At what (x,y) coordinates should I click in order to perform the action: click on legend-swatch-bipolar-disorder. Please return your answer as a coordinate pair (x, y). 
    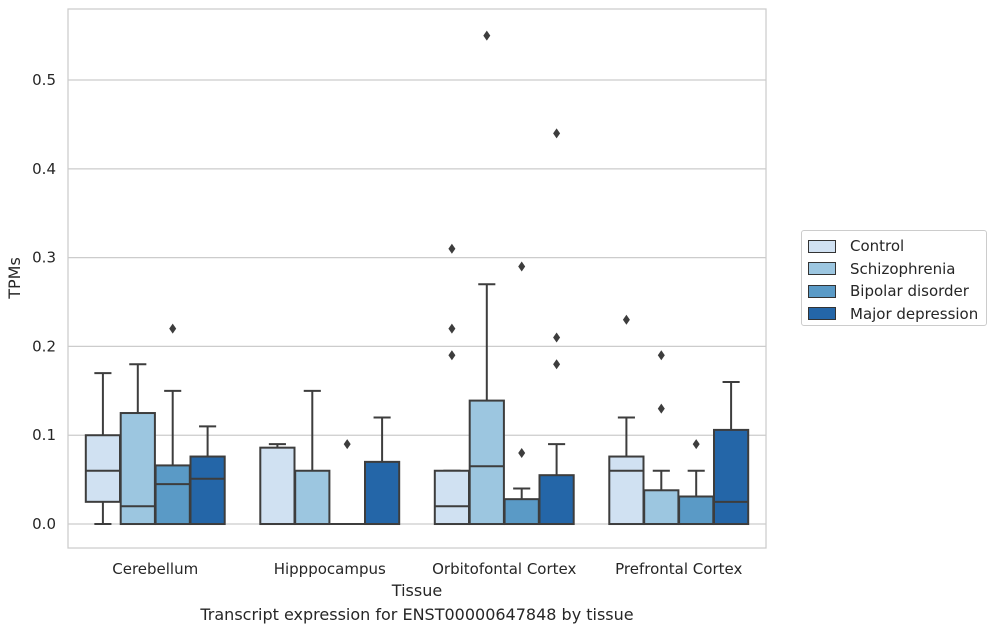
    Looking at the image, I should click on (822, 291).